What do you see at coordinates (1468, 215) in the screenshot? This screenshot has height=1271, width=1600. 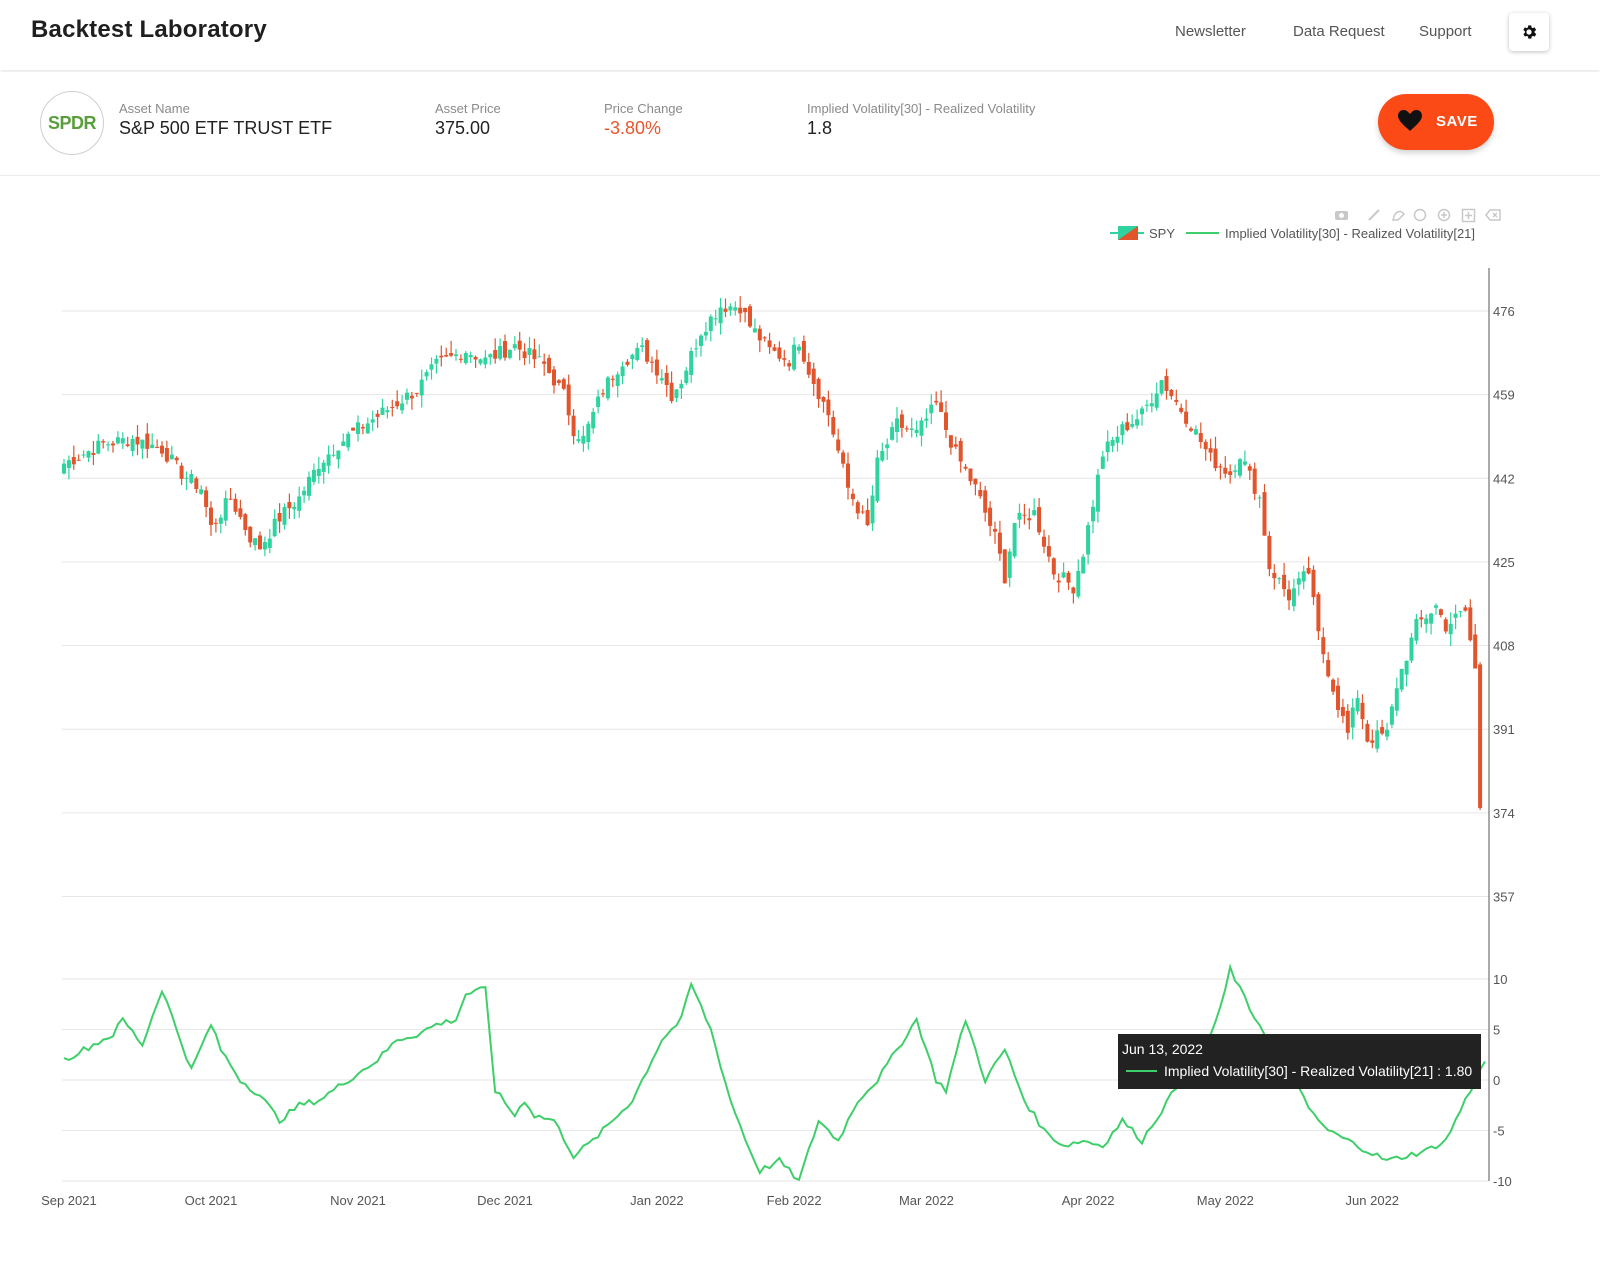 I see `add-shape-icon` at bounding box center [1468, 215].